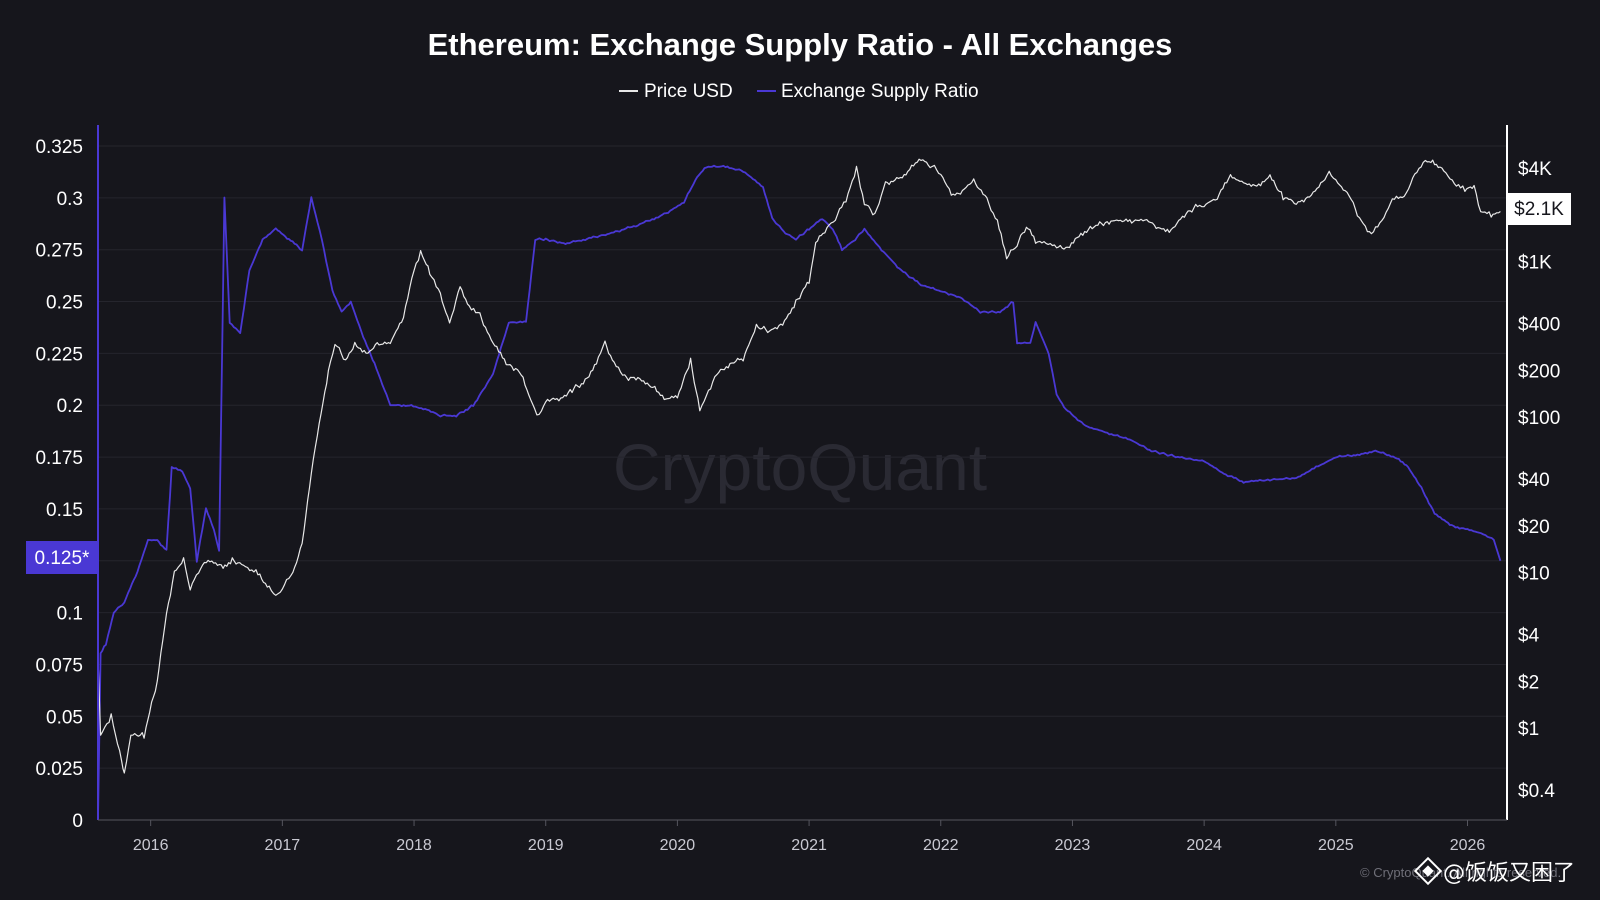 The width and height of the screenshot is (1600, 900). Describe the element at coordinates (688, 91) in the screenshot. I see `legend-price-label: Price USD` at that location.